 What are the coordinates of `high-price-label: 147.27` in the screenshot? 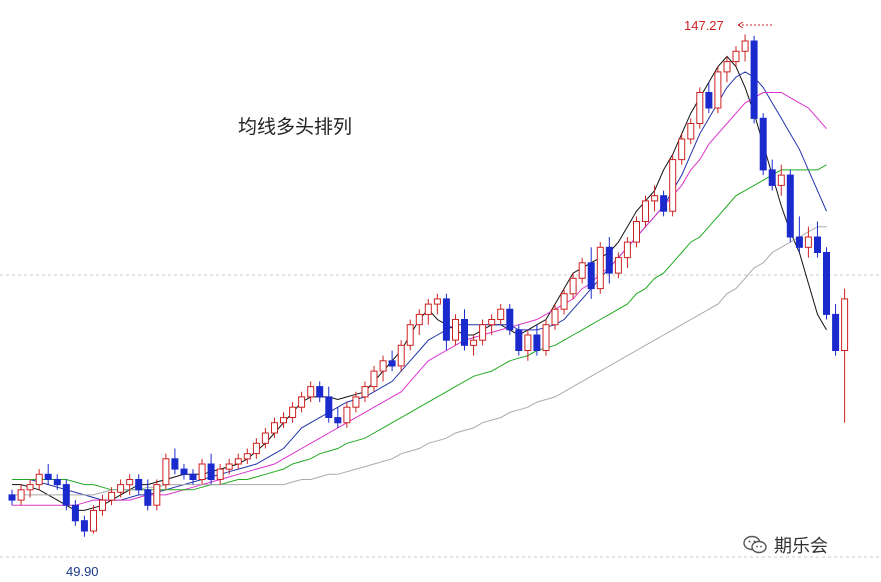 It's located at (704, 25).